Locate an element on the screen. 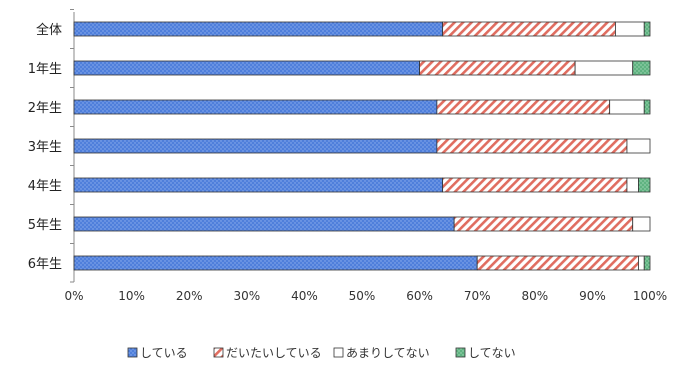 The width and height of the screenshot is (686, 369). legend-label: している is located at coordinates (164, 353).